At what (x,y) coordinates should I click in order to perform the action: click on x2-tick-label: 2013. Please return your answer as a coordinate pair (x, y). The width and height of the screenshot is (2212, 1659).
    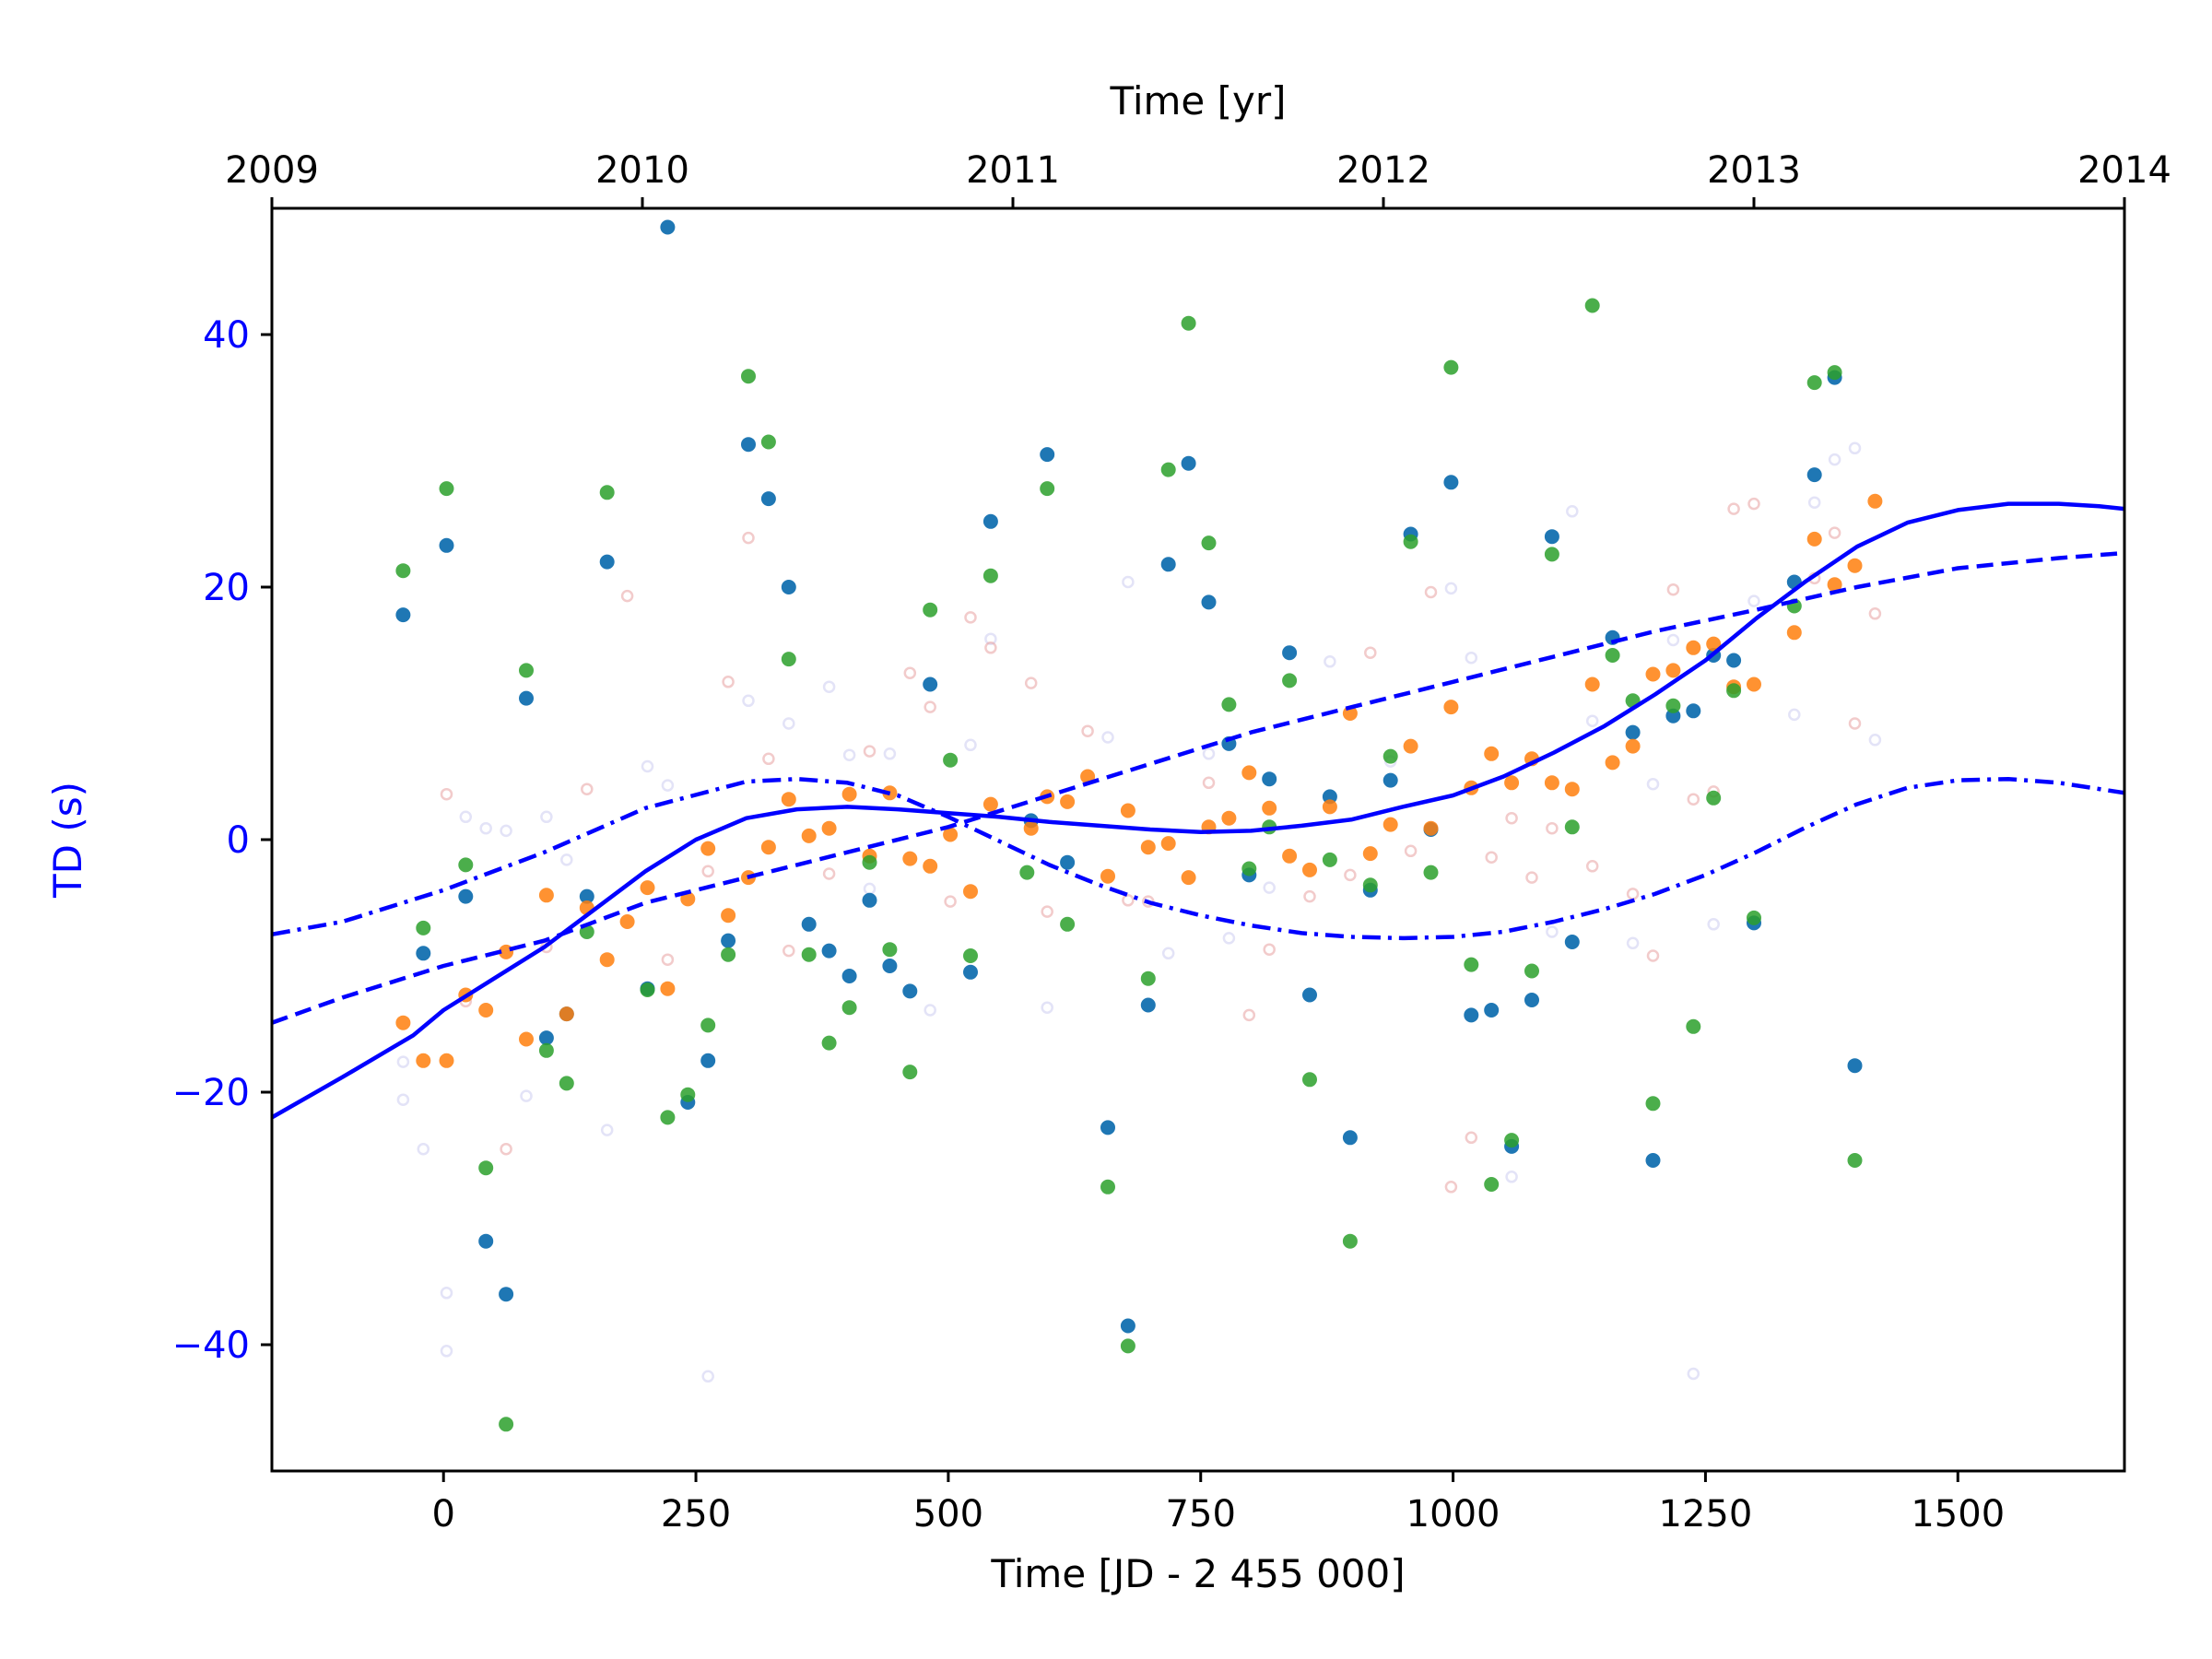
    Looking at the image, I should click on (1754, 170).